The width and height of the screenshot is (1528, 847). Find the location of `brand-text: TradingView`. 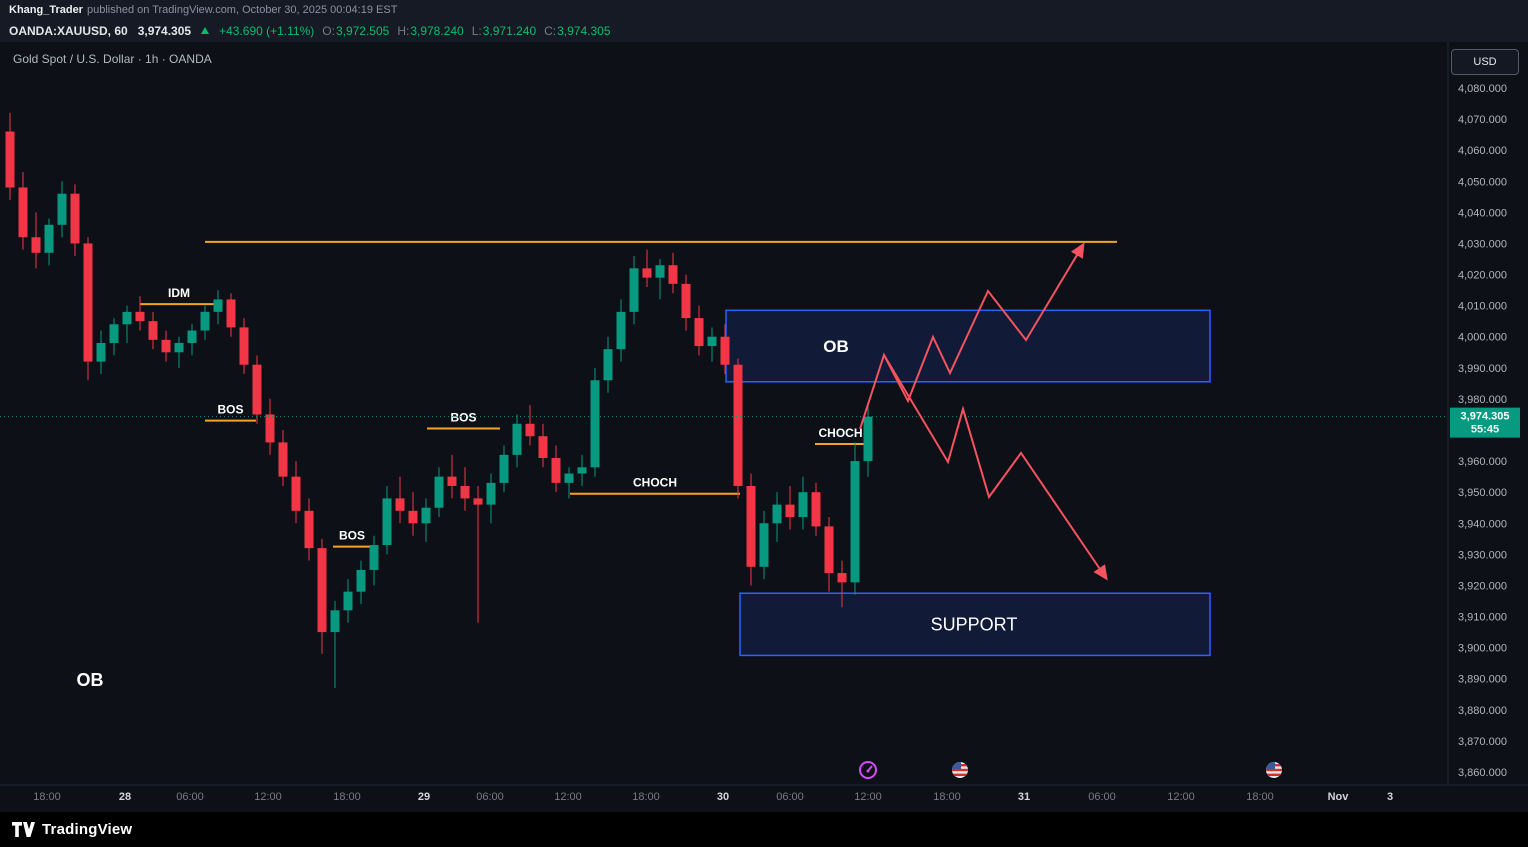

brand-text: TradingView is located at coordinates (87, 829).